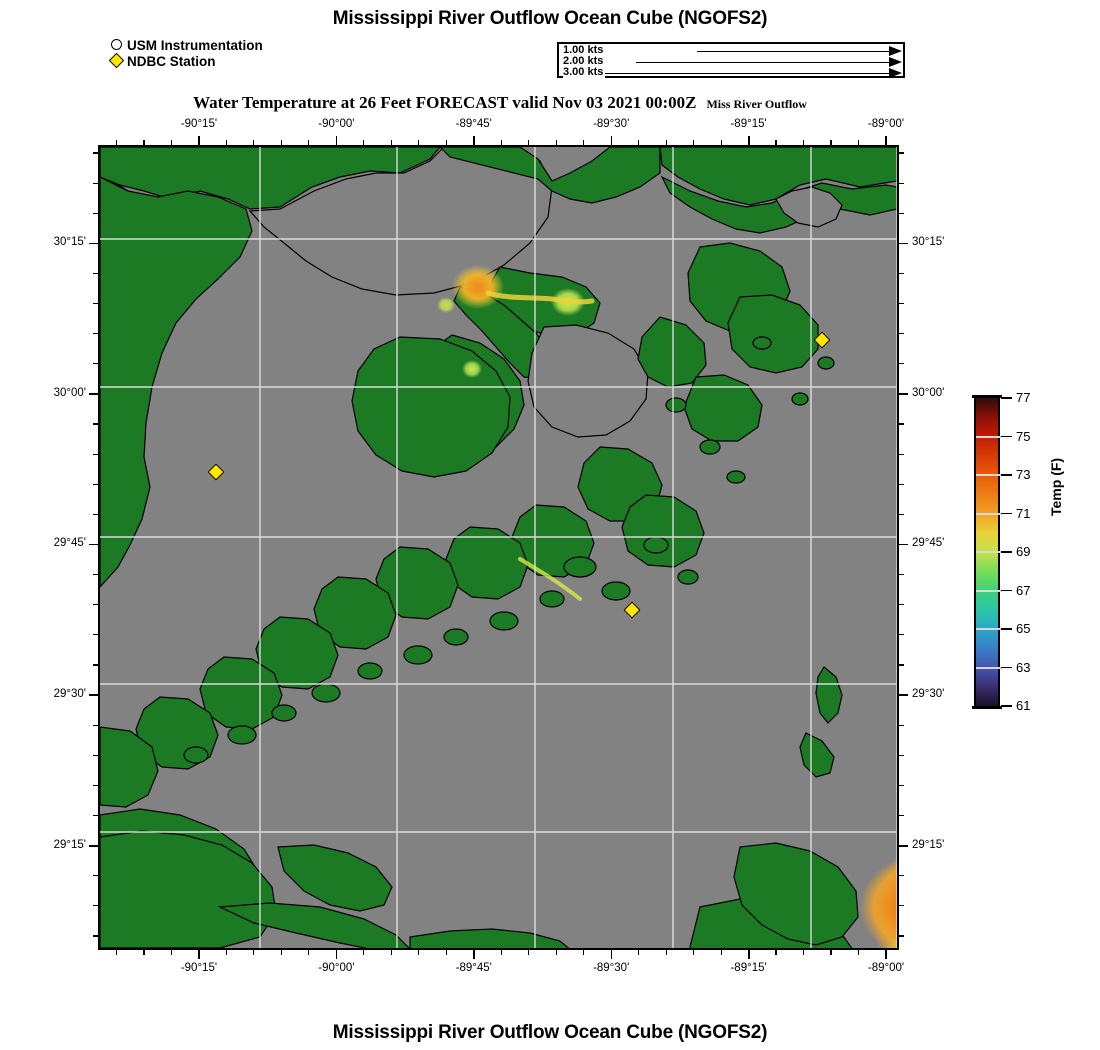  What do you see at coordinates (69, 543) in the screenshot?
I see `lat-label-left: 29°45'` at bounding box center [69, 543].